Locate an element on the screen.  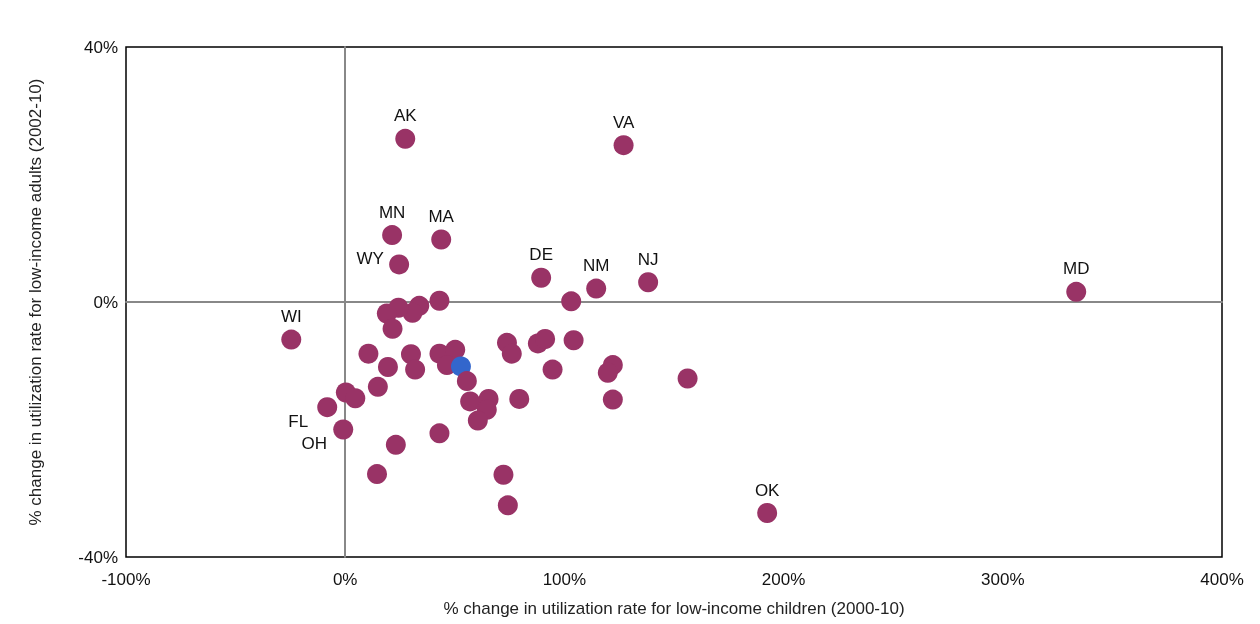
annotation: NJ is located at coordinates (648, 259).